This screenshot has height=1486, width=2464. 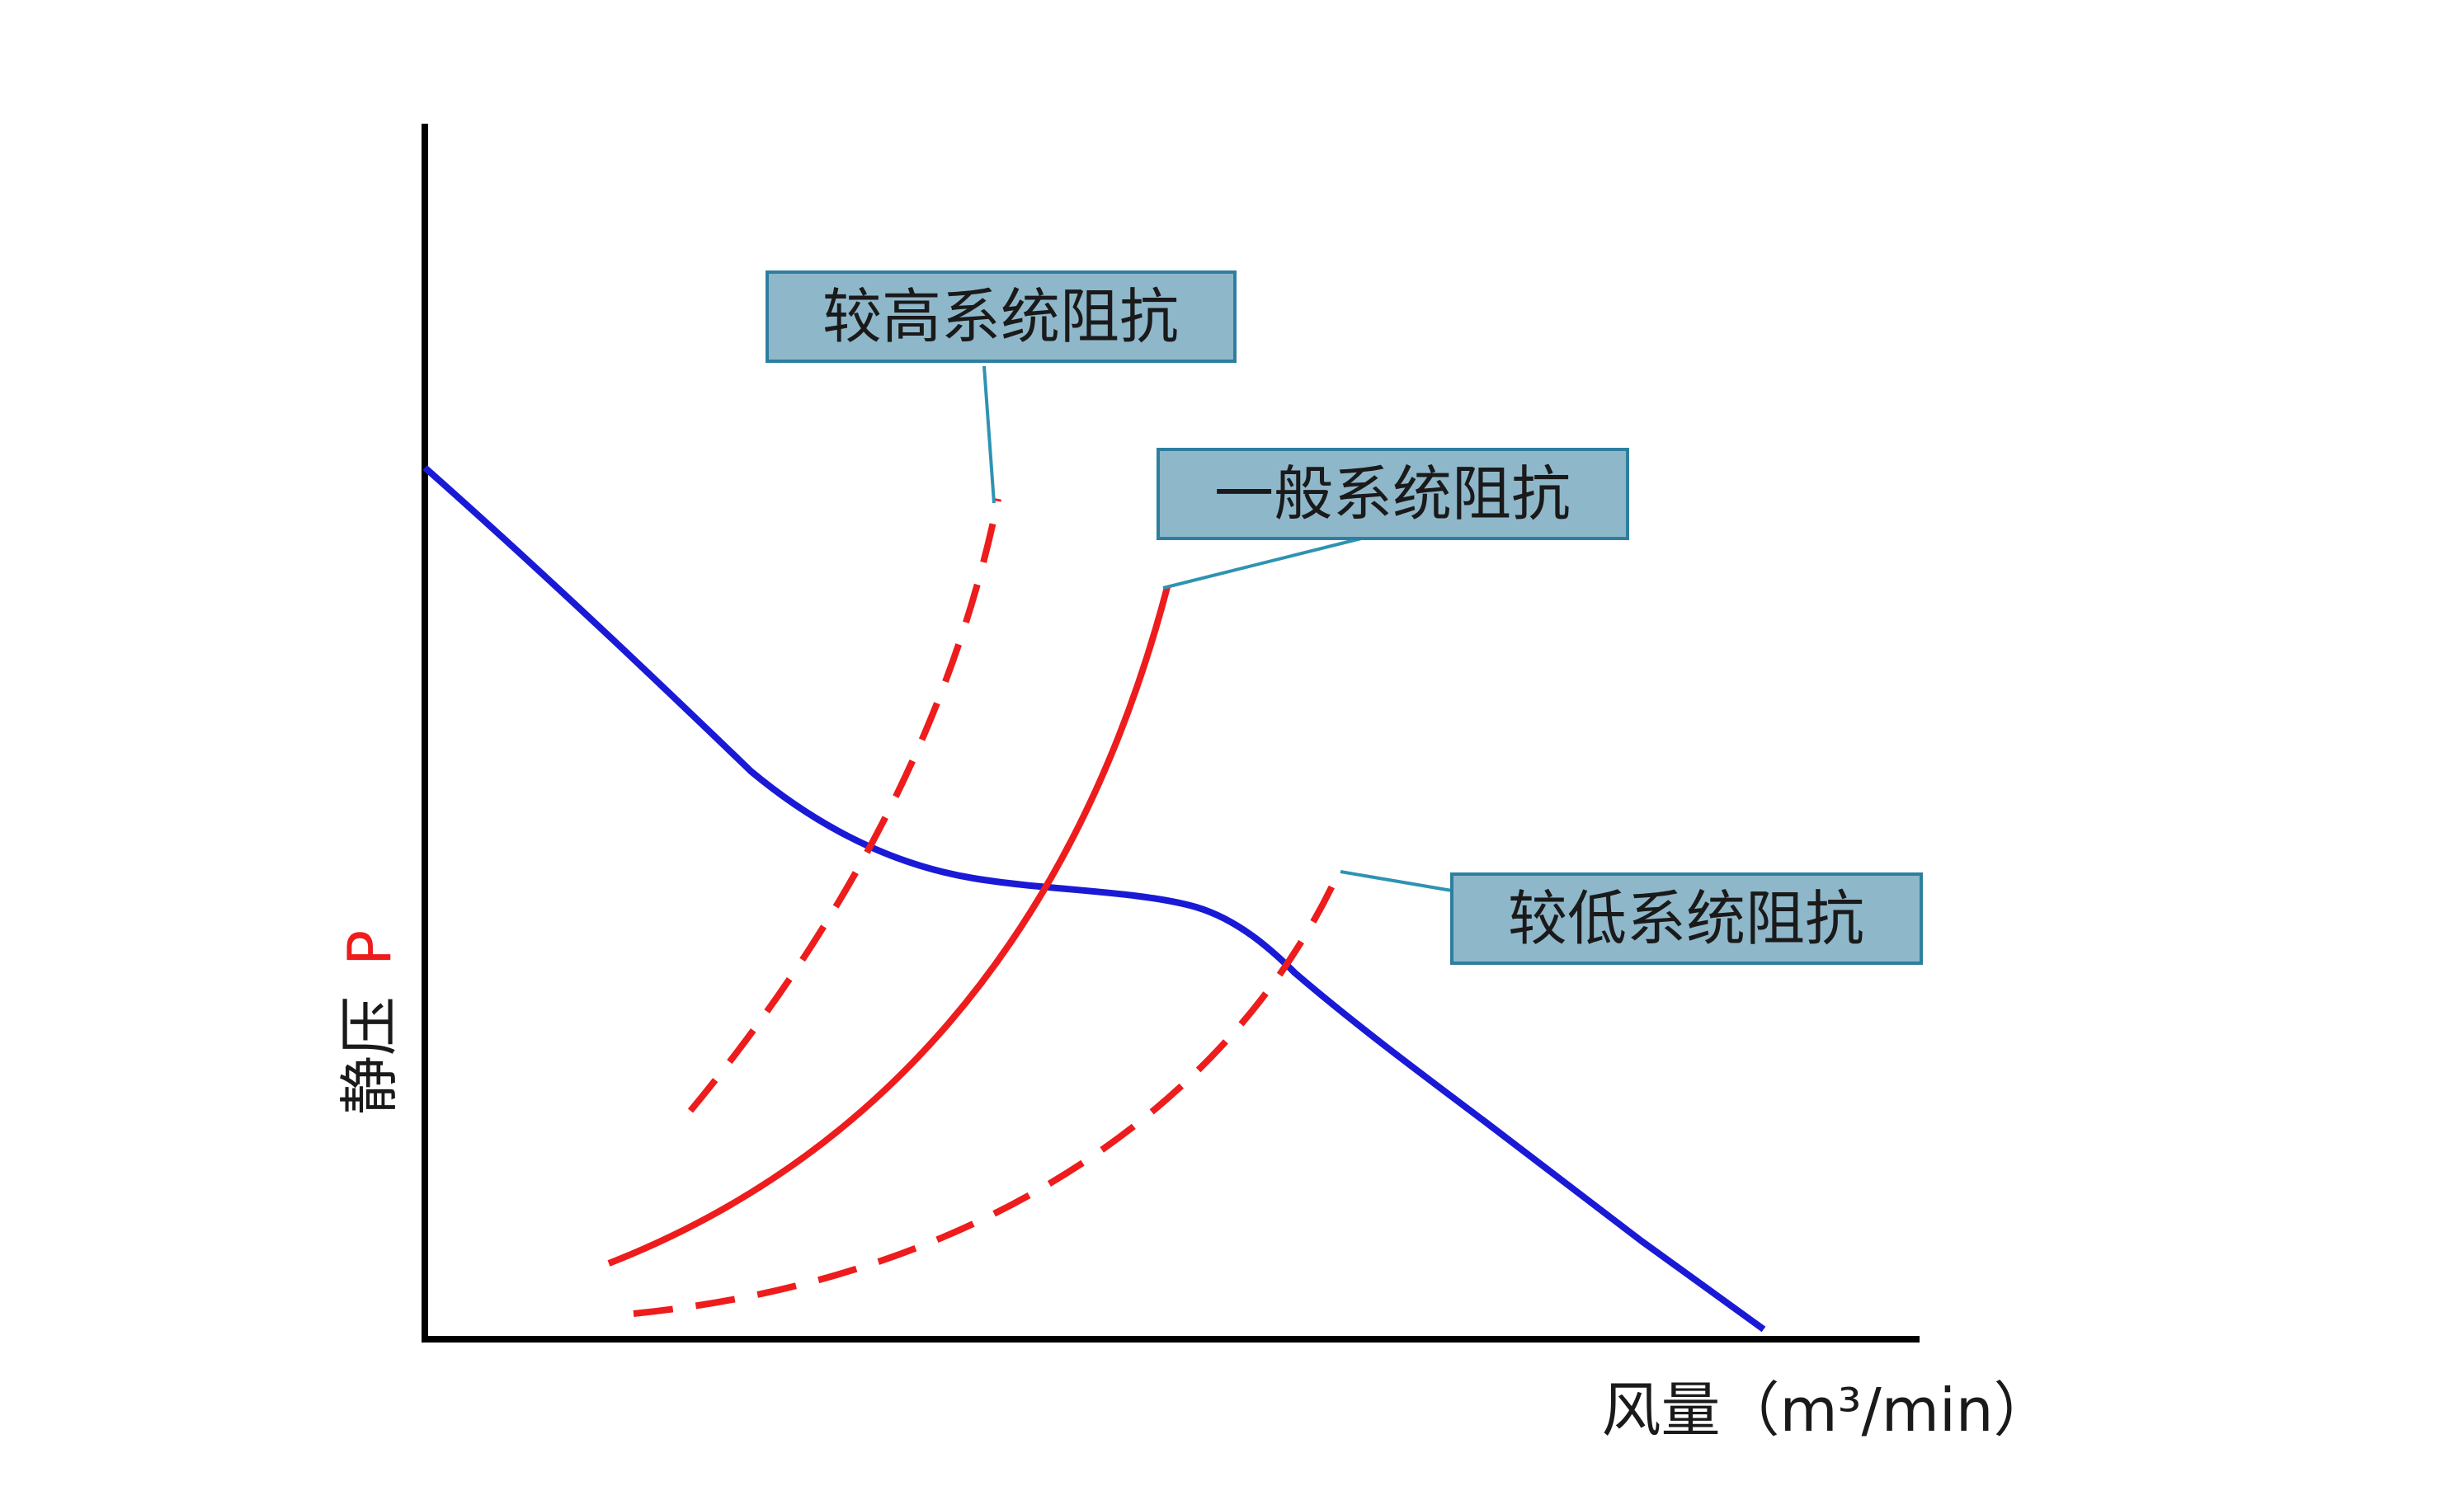 What do you see at coordinates (1826, 1410) in the screenshot?
I see `x-axis-label: 风量（m³/min）` at bounding box center [1826, 1410].